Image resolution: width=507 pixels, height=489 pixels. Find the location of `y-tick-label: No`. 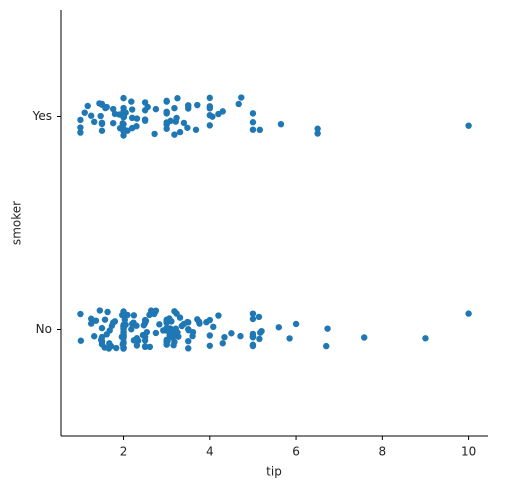

y-tick-label: No is located at coordinates (44, 329).